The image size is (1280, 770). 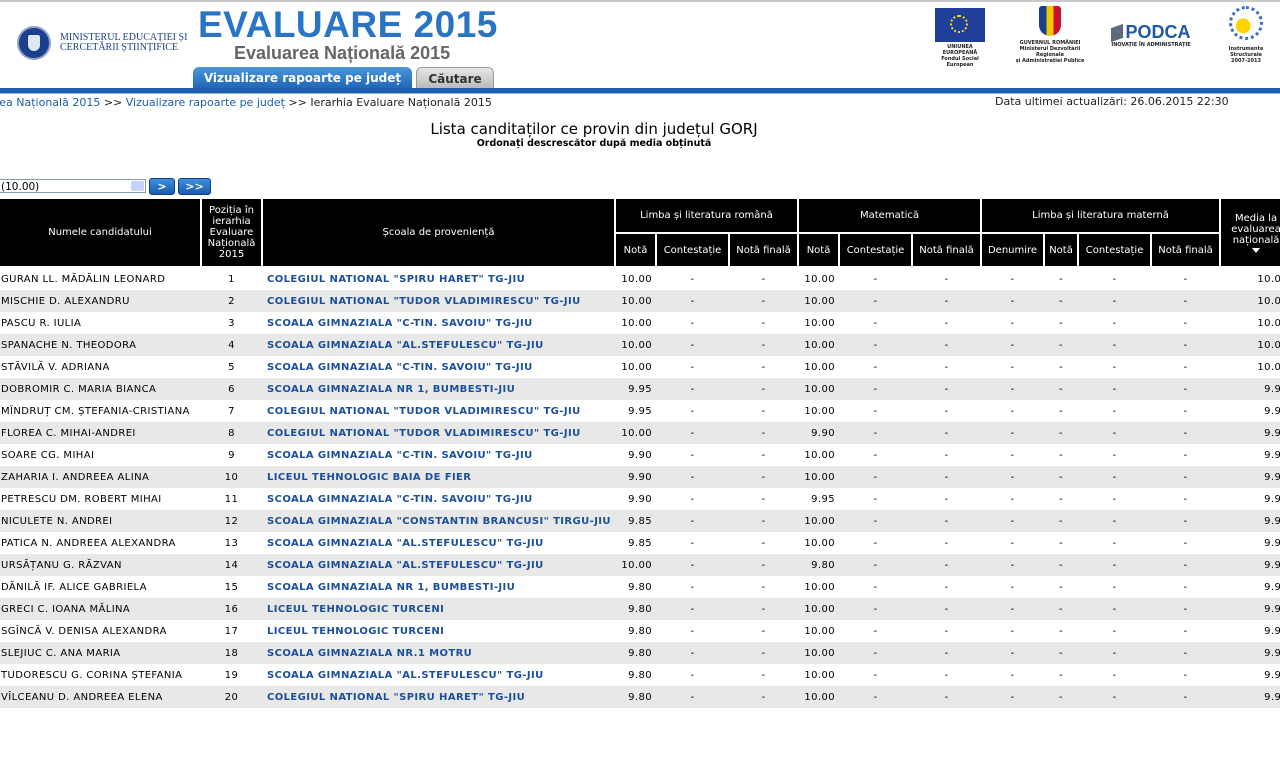 I want to click on rank-cell: 9, so click(x=231, y=455).